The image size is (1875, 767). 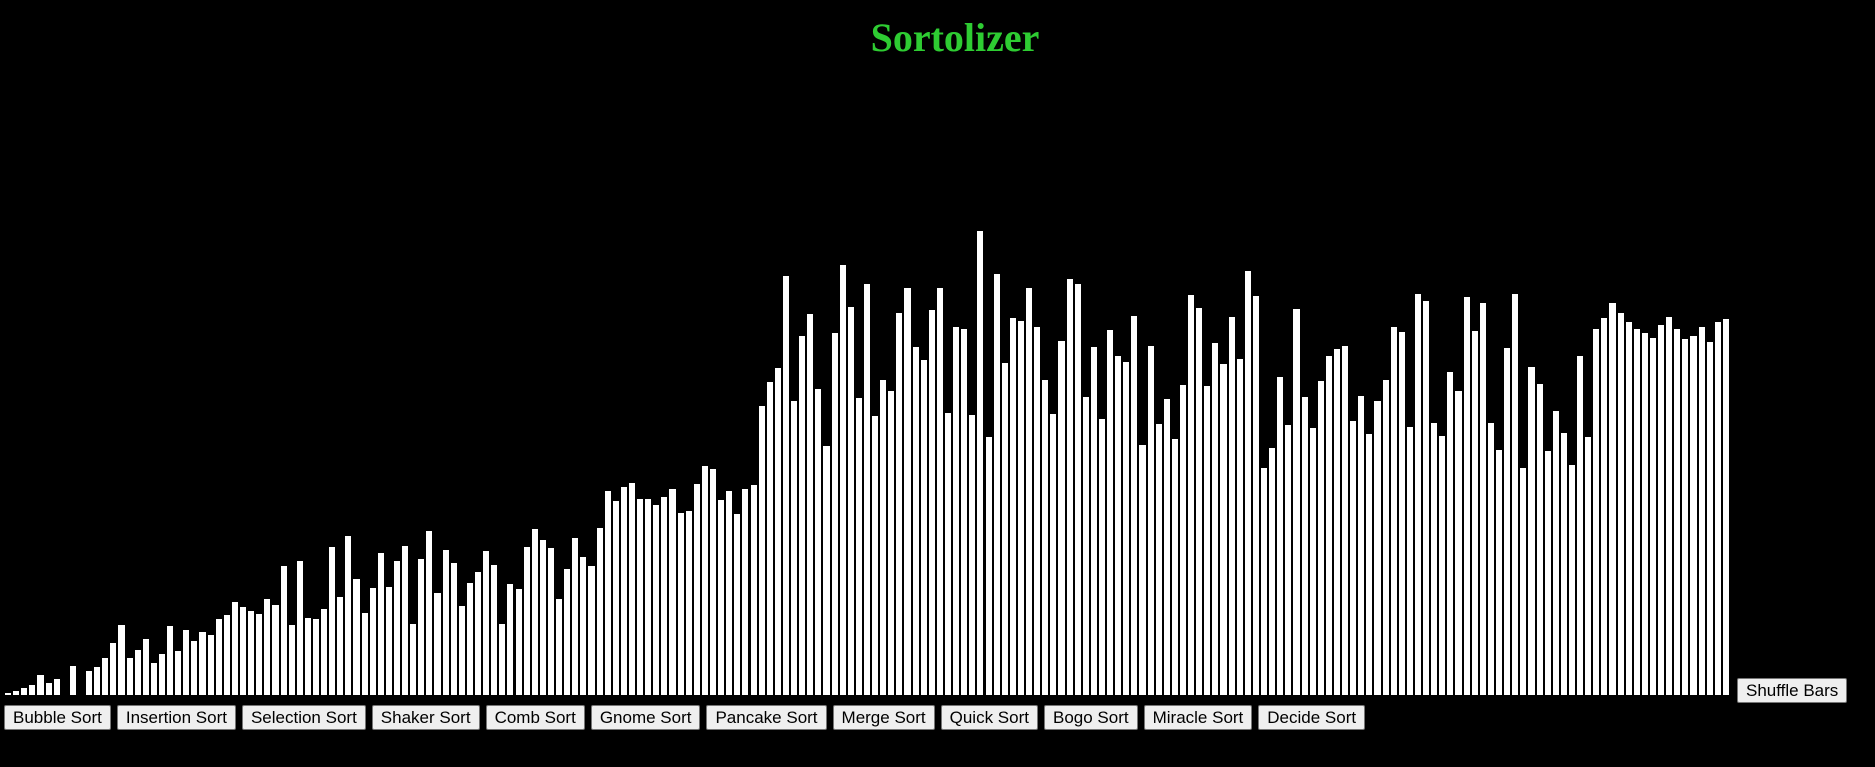 What do you see at coordinates (1792, 690) in the screenshot?
I see `shuffle-bars-button: Shuffle Bars` at bounding box center [1792, 690].